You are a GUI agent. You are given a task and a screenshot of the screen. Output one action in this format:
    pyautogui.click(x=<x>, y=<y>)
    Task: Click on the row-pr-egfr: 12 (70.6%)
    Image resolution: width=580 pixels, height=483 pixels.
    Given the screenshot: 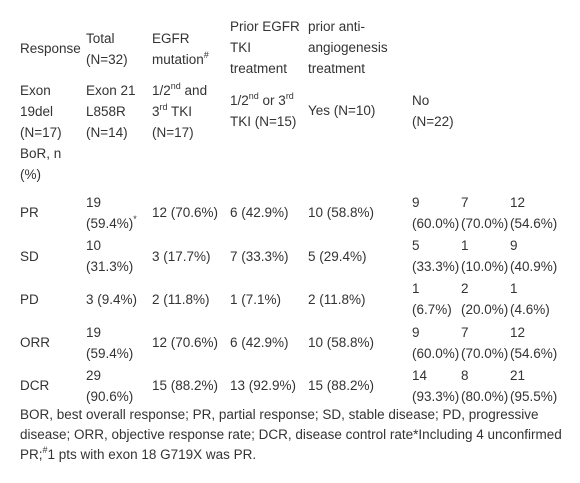 What is the action you would take?
    pyautogui.click(x=185, y=212)
    